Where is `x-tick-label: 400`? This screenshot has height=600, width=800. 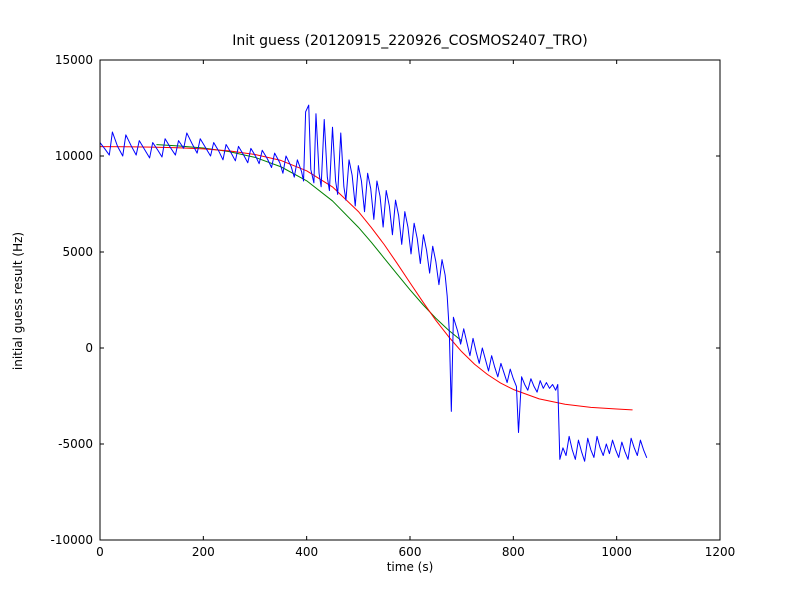 x-tick-label: 400 is located at coordinates (306, 552).